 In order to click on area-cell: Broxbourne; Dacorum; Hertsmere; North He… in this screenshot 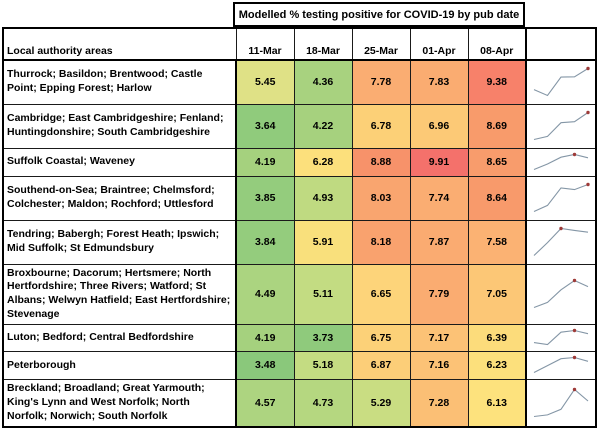, I will do `click(119, 294)`.